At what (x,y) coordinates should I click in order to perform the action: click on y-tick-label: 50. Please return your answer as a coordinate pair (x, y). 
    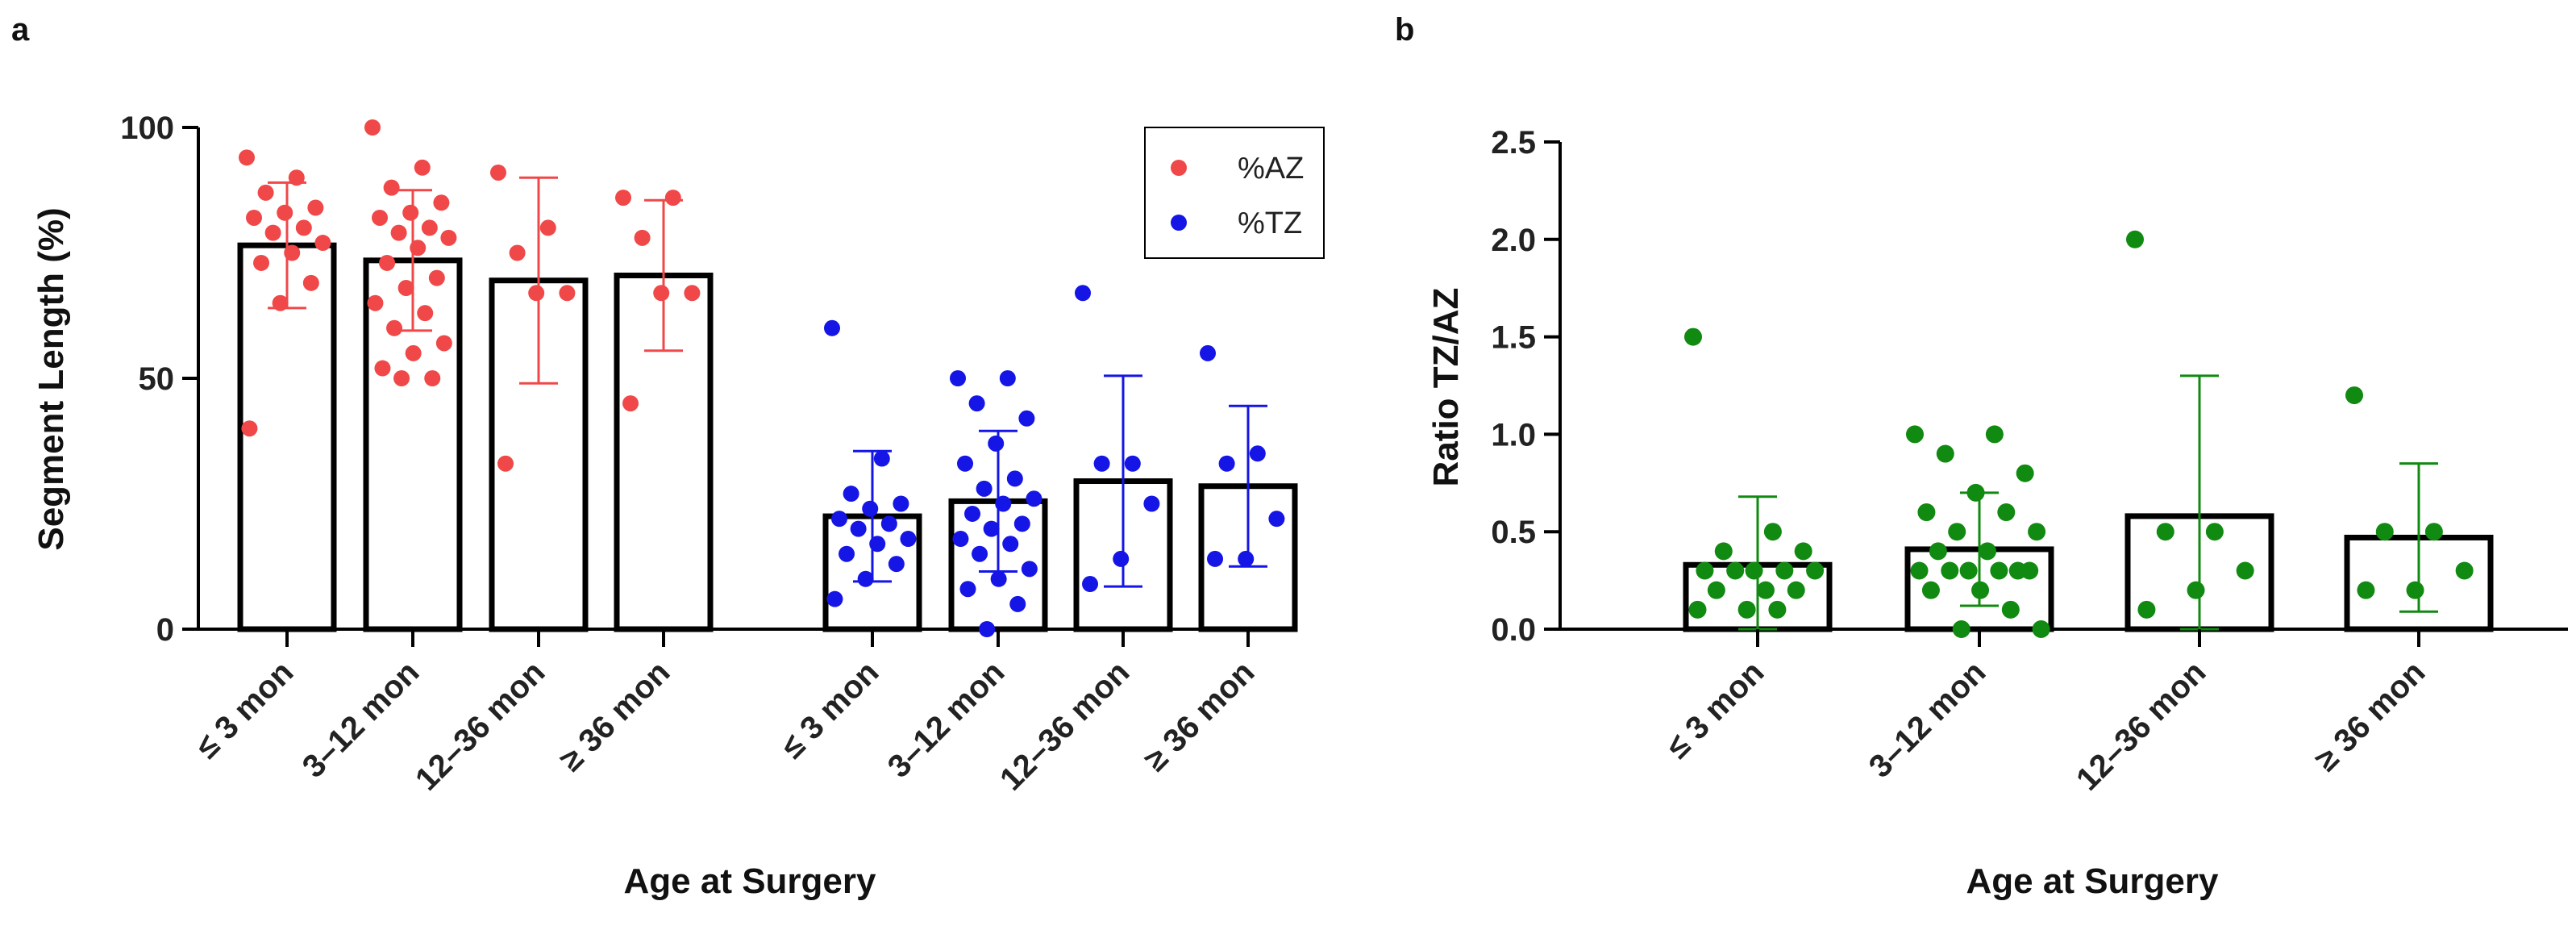
    Looking at the image, I should click on (157, 379).